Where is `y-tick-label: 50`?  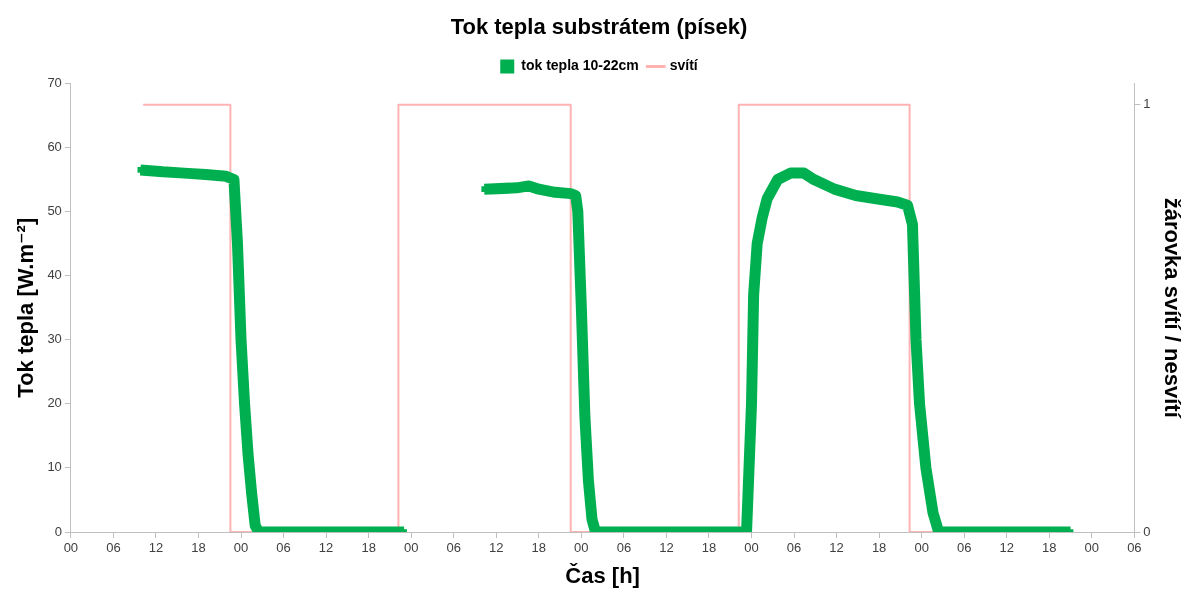 y-tick-label: 50 is located at coordinates (54, 211).